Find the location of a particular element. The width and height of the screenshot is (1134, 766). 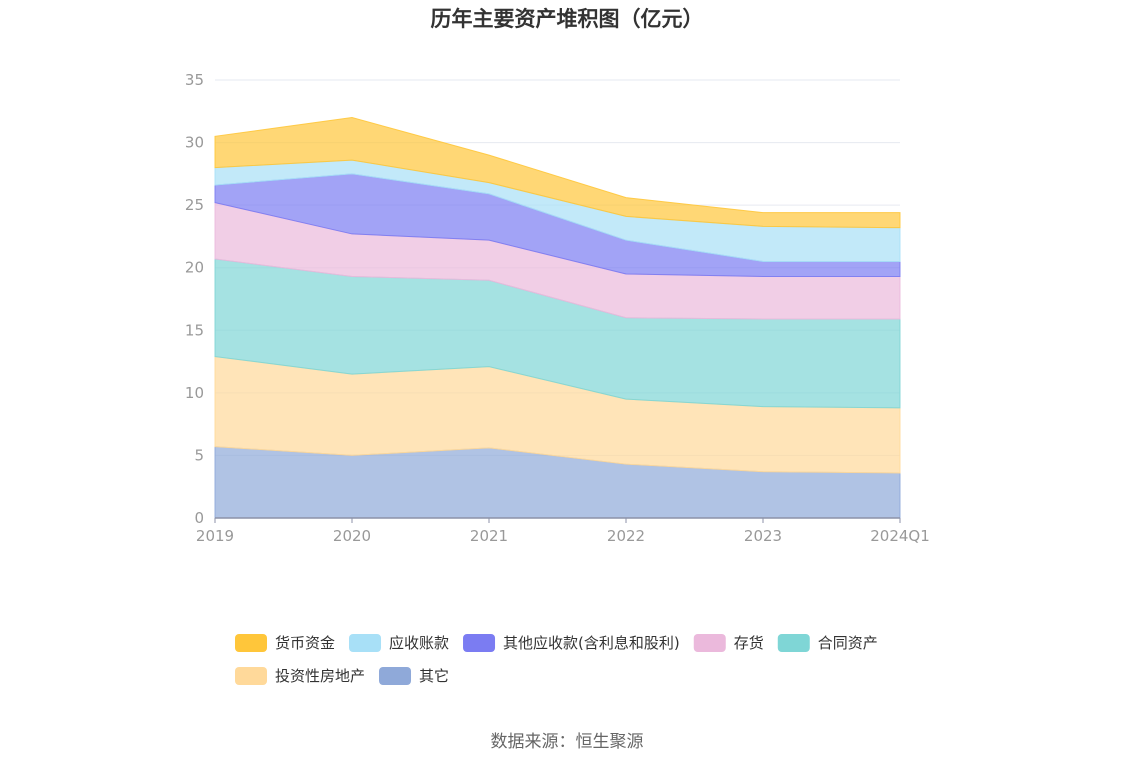

y-tick-label: 30 is located at coordinates (194, 143).